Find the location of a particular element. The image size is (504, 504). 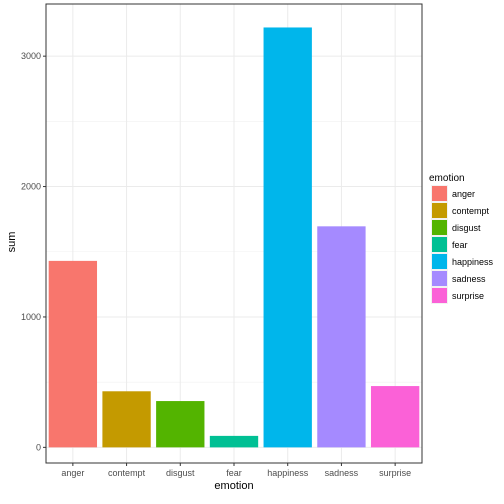

x-tick-label: disgust is located at coordinates (180, 473).